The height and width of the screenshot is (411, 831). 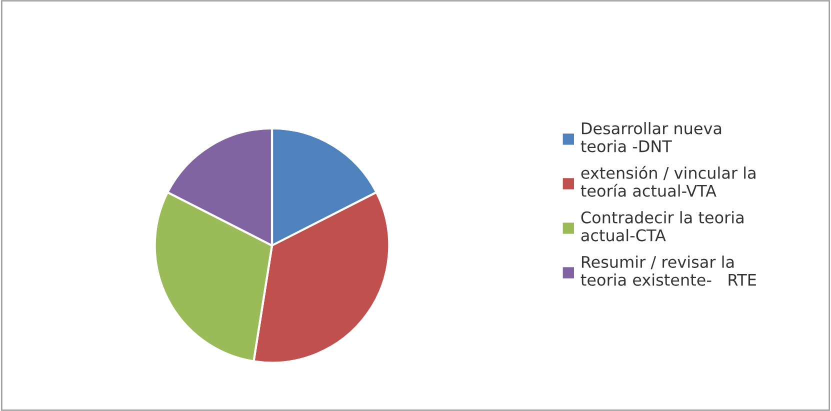 I want to click on legend-label: Contradecir la teoria actual-CTA, so click(x=662, y=226).